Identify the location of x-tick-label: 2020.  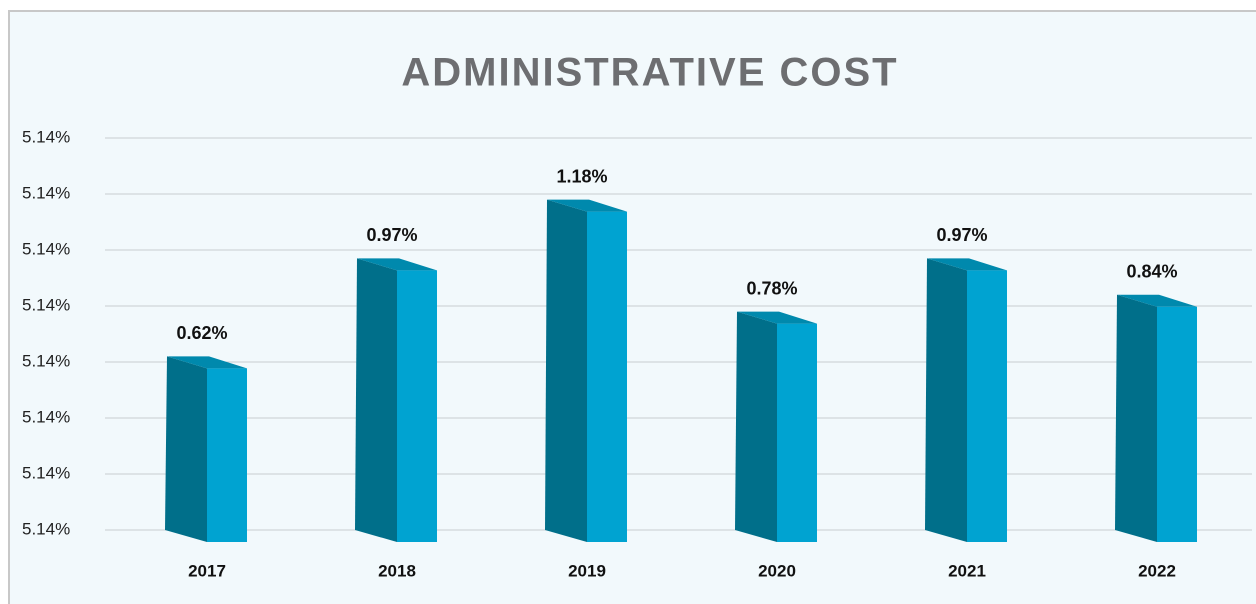
(777, 570).